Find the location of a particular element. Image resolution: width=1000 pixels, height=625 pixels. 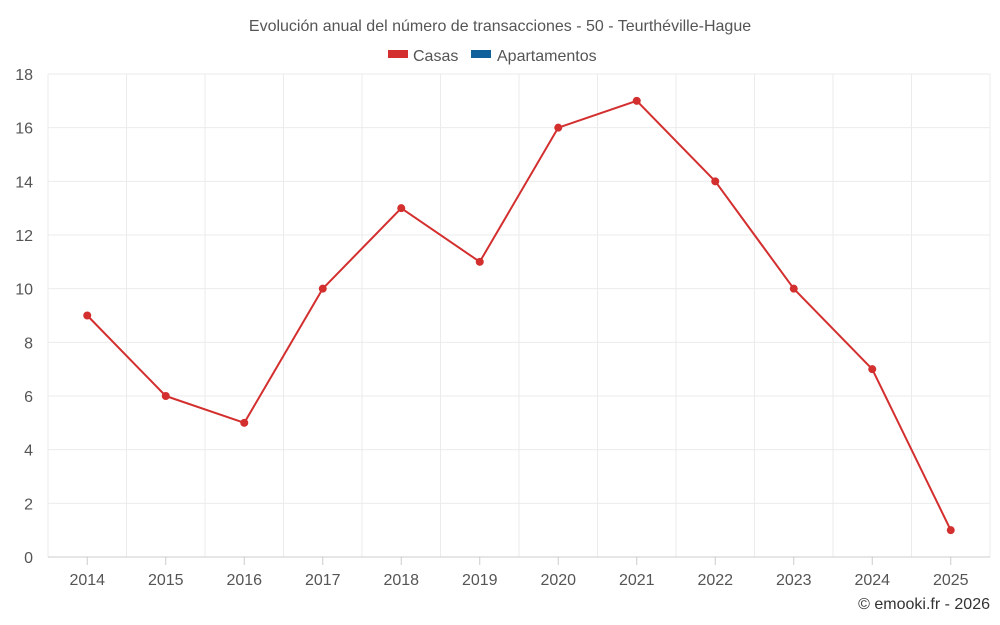

y-tick-label: 2 is located at coordinates (28, 504).